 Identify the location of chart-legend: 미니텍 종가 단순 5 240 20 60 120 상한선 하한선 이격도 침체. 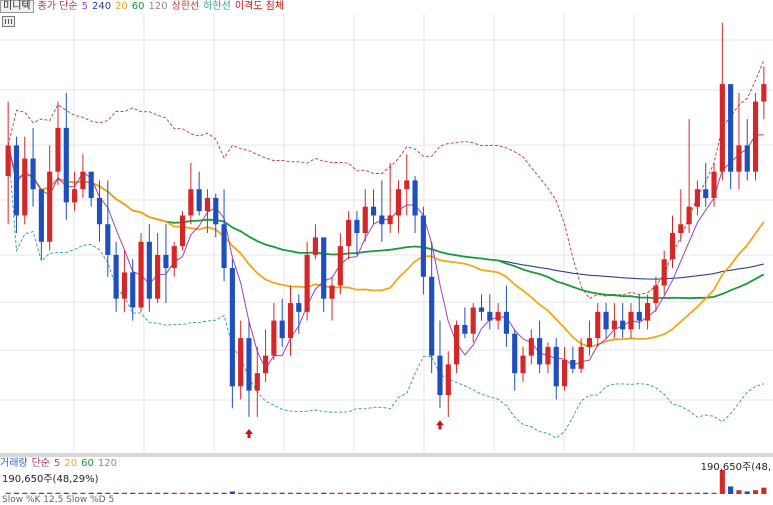
(386, 7).